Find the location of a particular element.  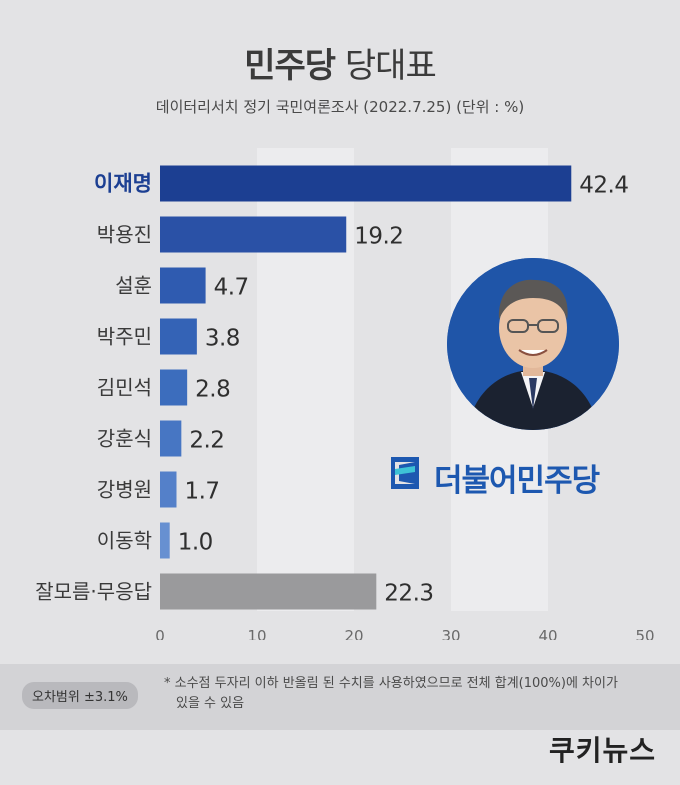

x-tick-label: 30 is located at coordinates (450, 633).